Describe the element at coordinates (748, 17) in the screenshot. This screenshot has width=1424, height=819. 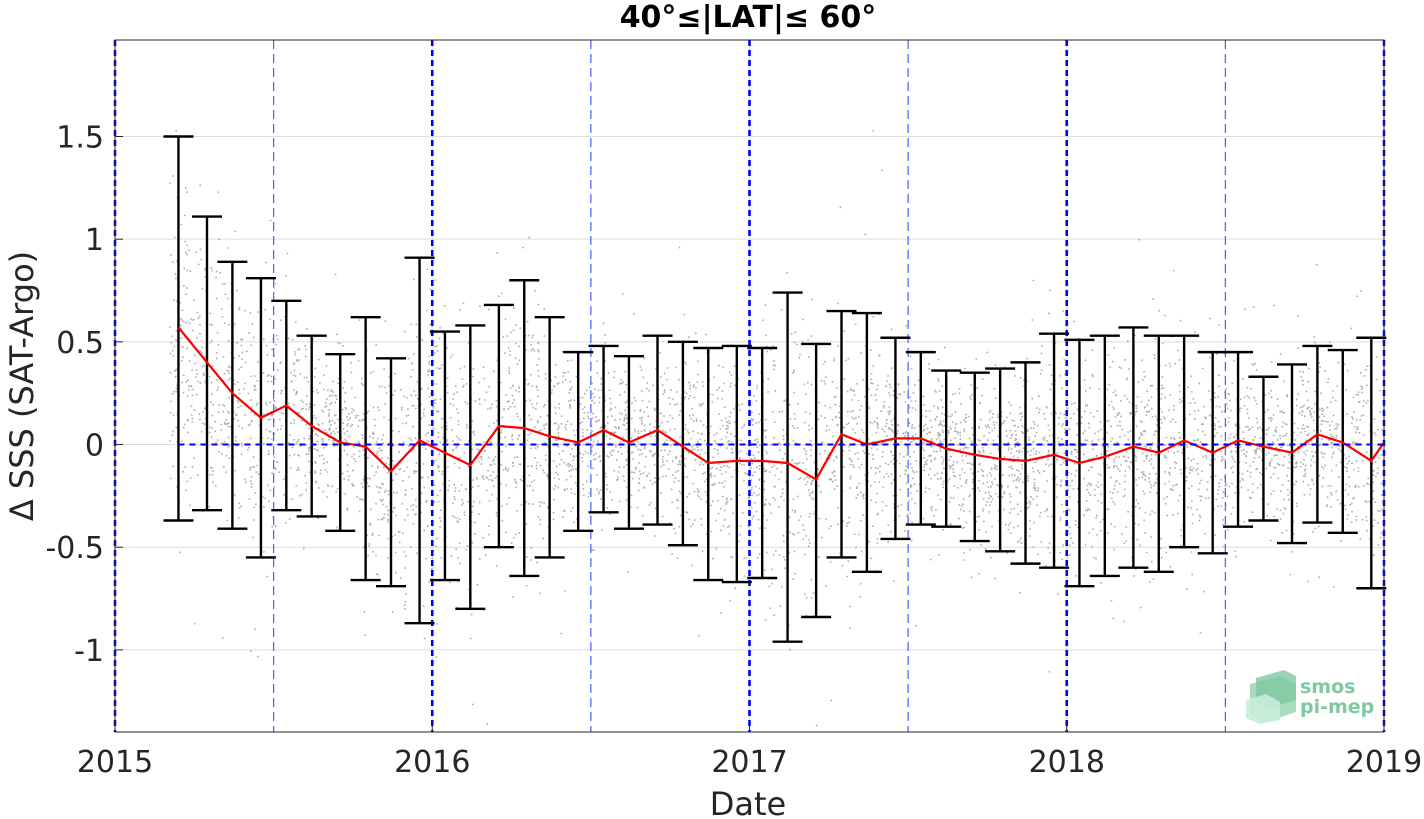
I see `chart-title: 40°≤|LAT|≤ 60°` at that location.